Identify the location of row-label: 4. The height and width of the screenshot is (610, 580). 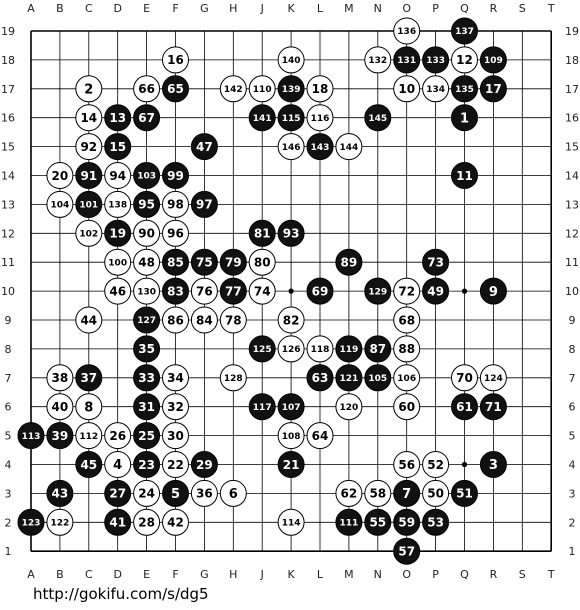
(8, 465).